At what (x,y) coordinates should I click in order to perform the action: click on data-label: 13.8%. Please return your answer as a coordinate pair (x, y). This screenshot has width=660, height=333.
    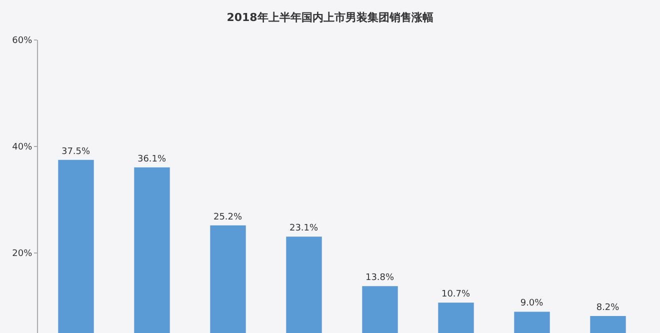
    Looking at the image, I should click on (380, 278).